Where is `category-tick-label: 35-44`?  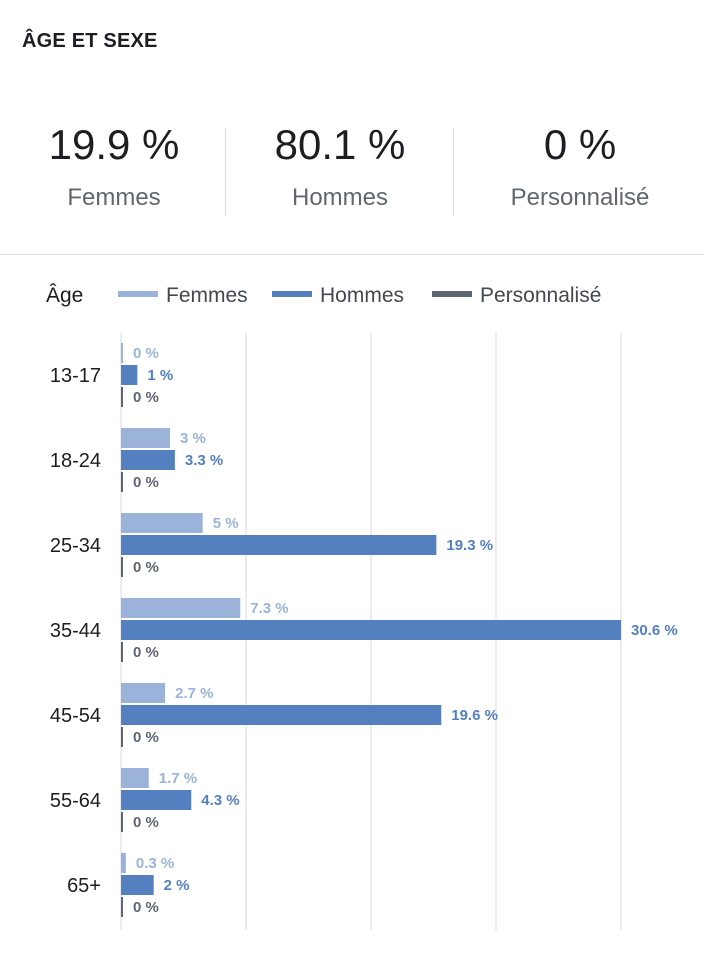
category-tick-label: 35-44 is located at coordinates (75, 631).